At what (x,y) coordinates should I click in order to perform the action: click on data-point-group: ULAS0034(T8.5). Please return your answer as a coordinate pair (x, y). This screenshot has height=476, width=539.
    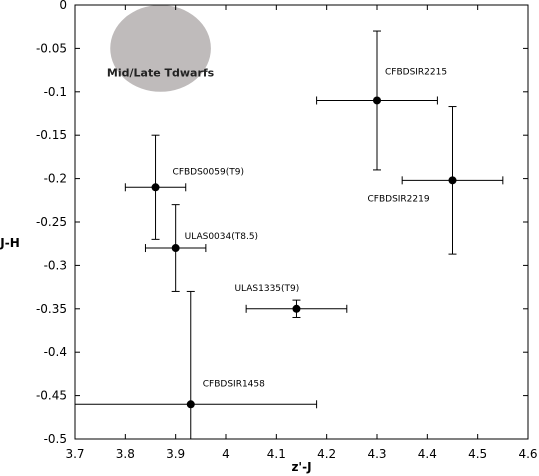
    Looking at the image, I should click on (201, 248).